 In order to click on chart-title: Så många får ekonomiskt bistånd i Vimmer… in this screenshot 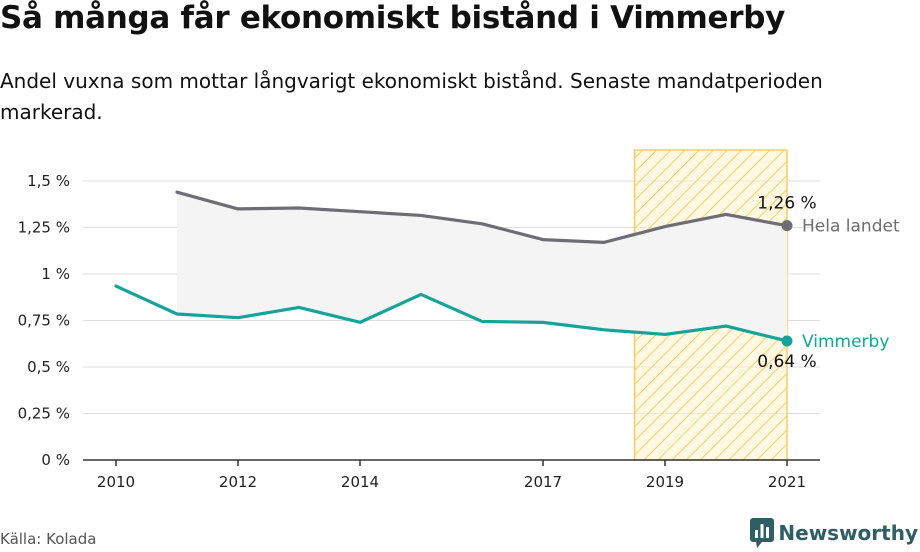, I will do `click(393, 18)`.